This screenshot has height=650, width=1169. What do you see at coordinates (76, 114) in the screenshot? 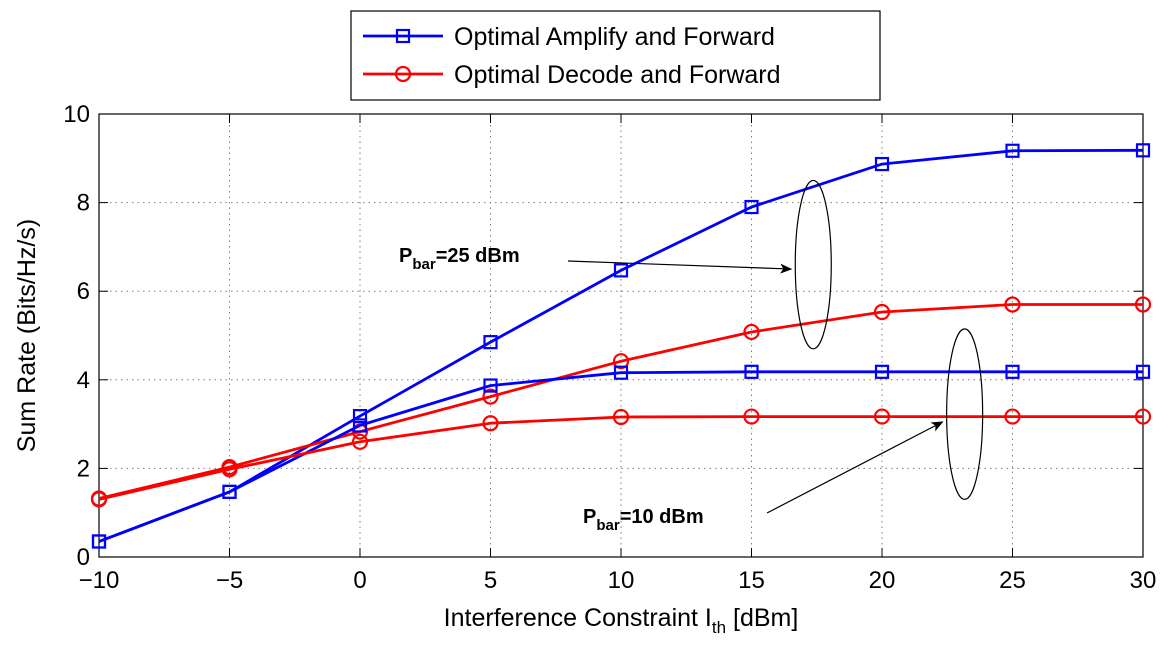
I see `y-tick-label: 10` at bounding box center [76, 114].